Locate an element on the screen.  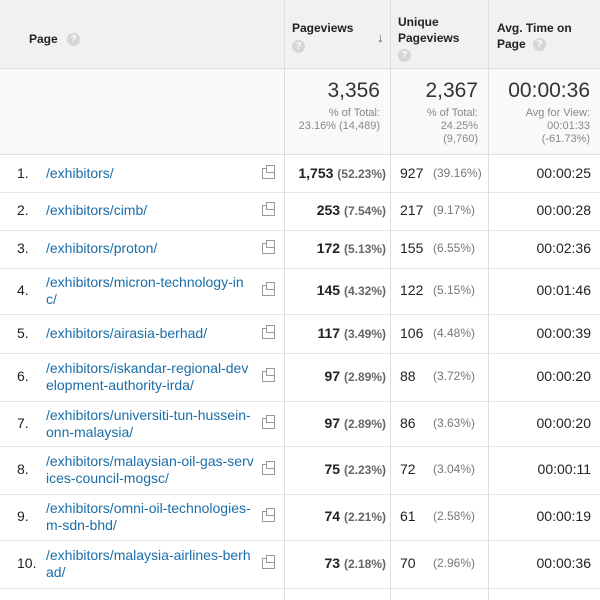
unique-pageviews-column-header: Unique Pageviews ? is located at coordinates (429, 39).